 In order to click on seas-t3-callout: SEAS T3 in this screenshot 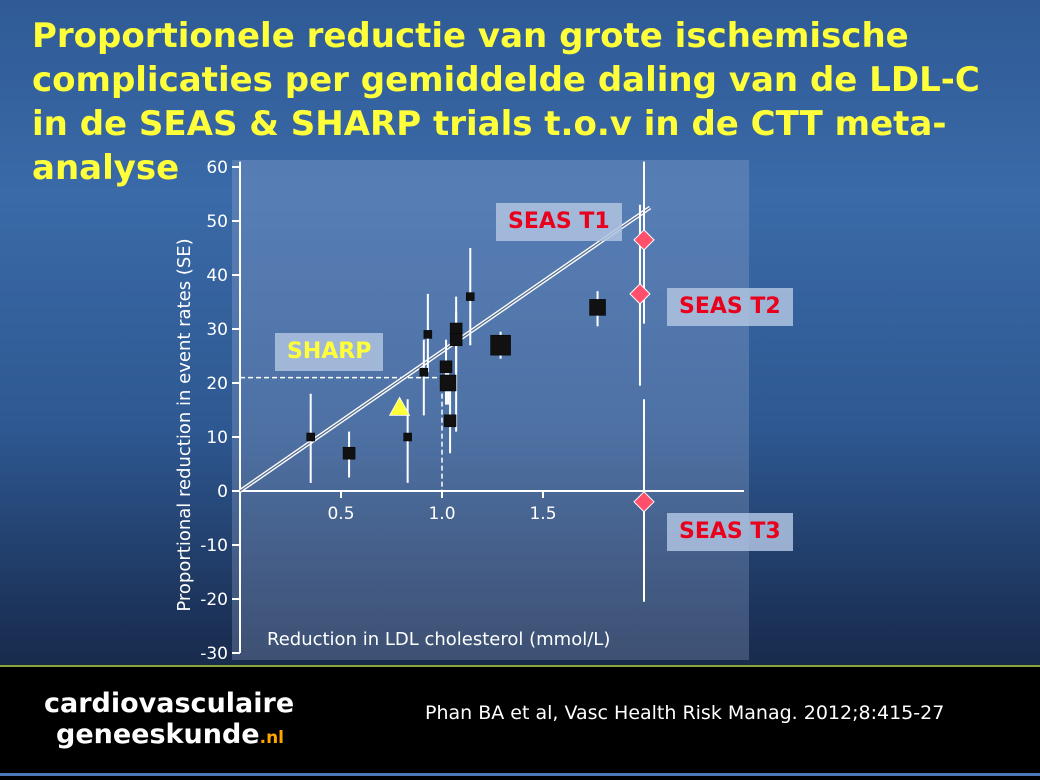, I will do `click(730, 532)`.